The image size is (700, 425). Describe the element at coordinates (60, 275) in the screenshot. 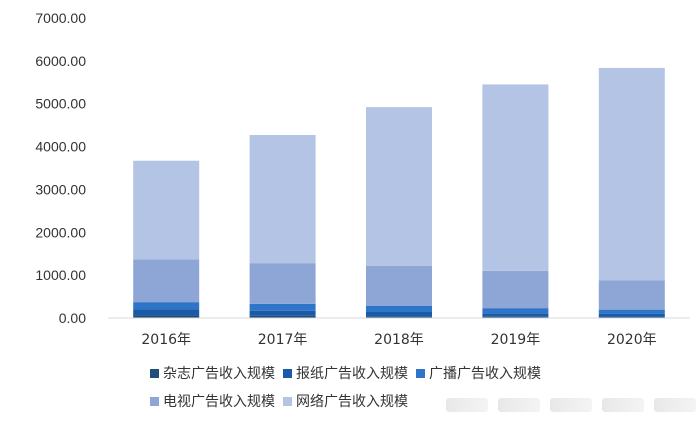

I see `y-tick-label: 1000.00` at that location.